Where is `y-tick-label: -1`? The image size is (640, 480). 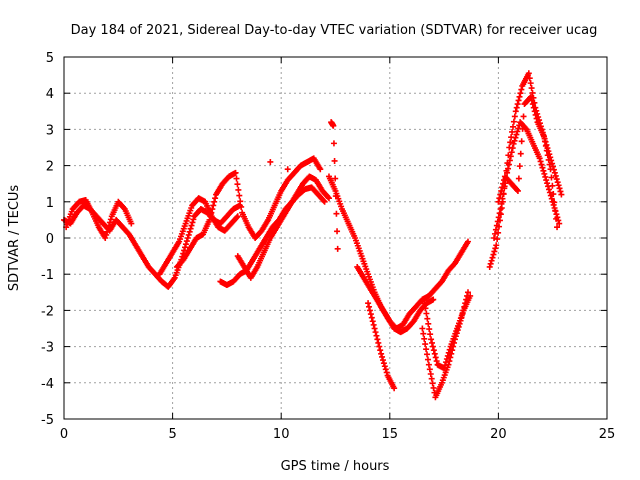
y-tick-label: -1 is located at coordinates (47, 275).